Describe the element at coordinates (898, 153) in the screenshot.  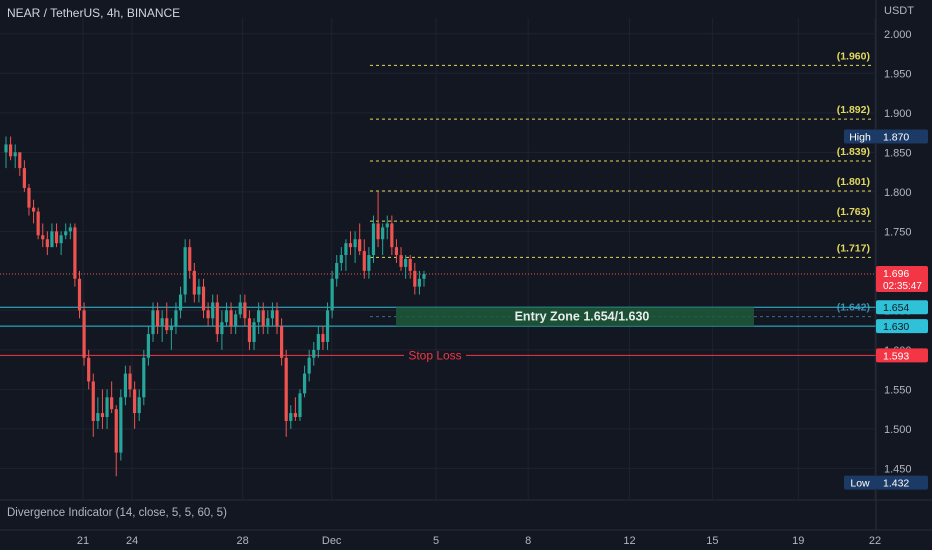
I see `y-tick-label: 1.850` at that location.